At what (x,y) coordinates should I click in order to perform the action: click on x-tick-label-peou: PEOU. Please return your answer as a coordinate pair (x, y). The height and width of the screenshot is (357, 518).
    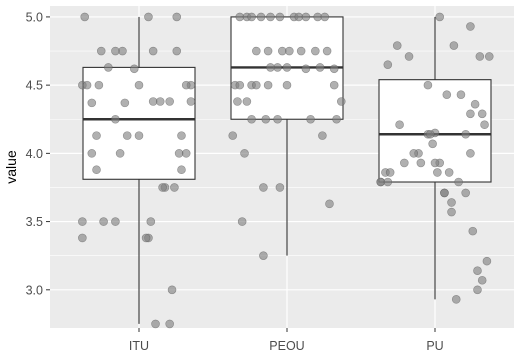
    Looking at the image, I should click on (286, 346).